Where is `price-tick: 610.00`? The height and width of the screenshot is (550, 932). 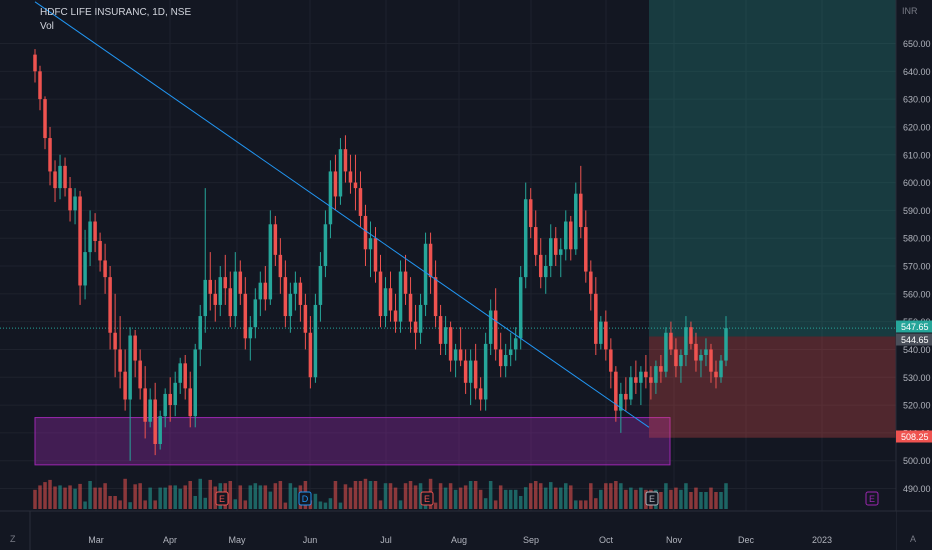 price-tick: 610.00 is located at coordinates (917, 155).